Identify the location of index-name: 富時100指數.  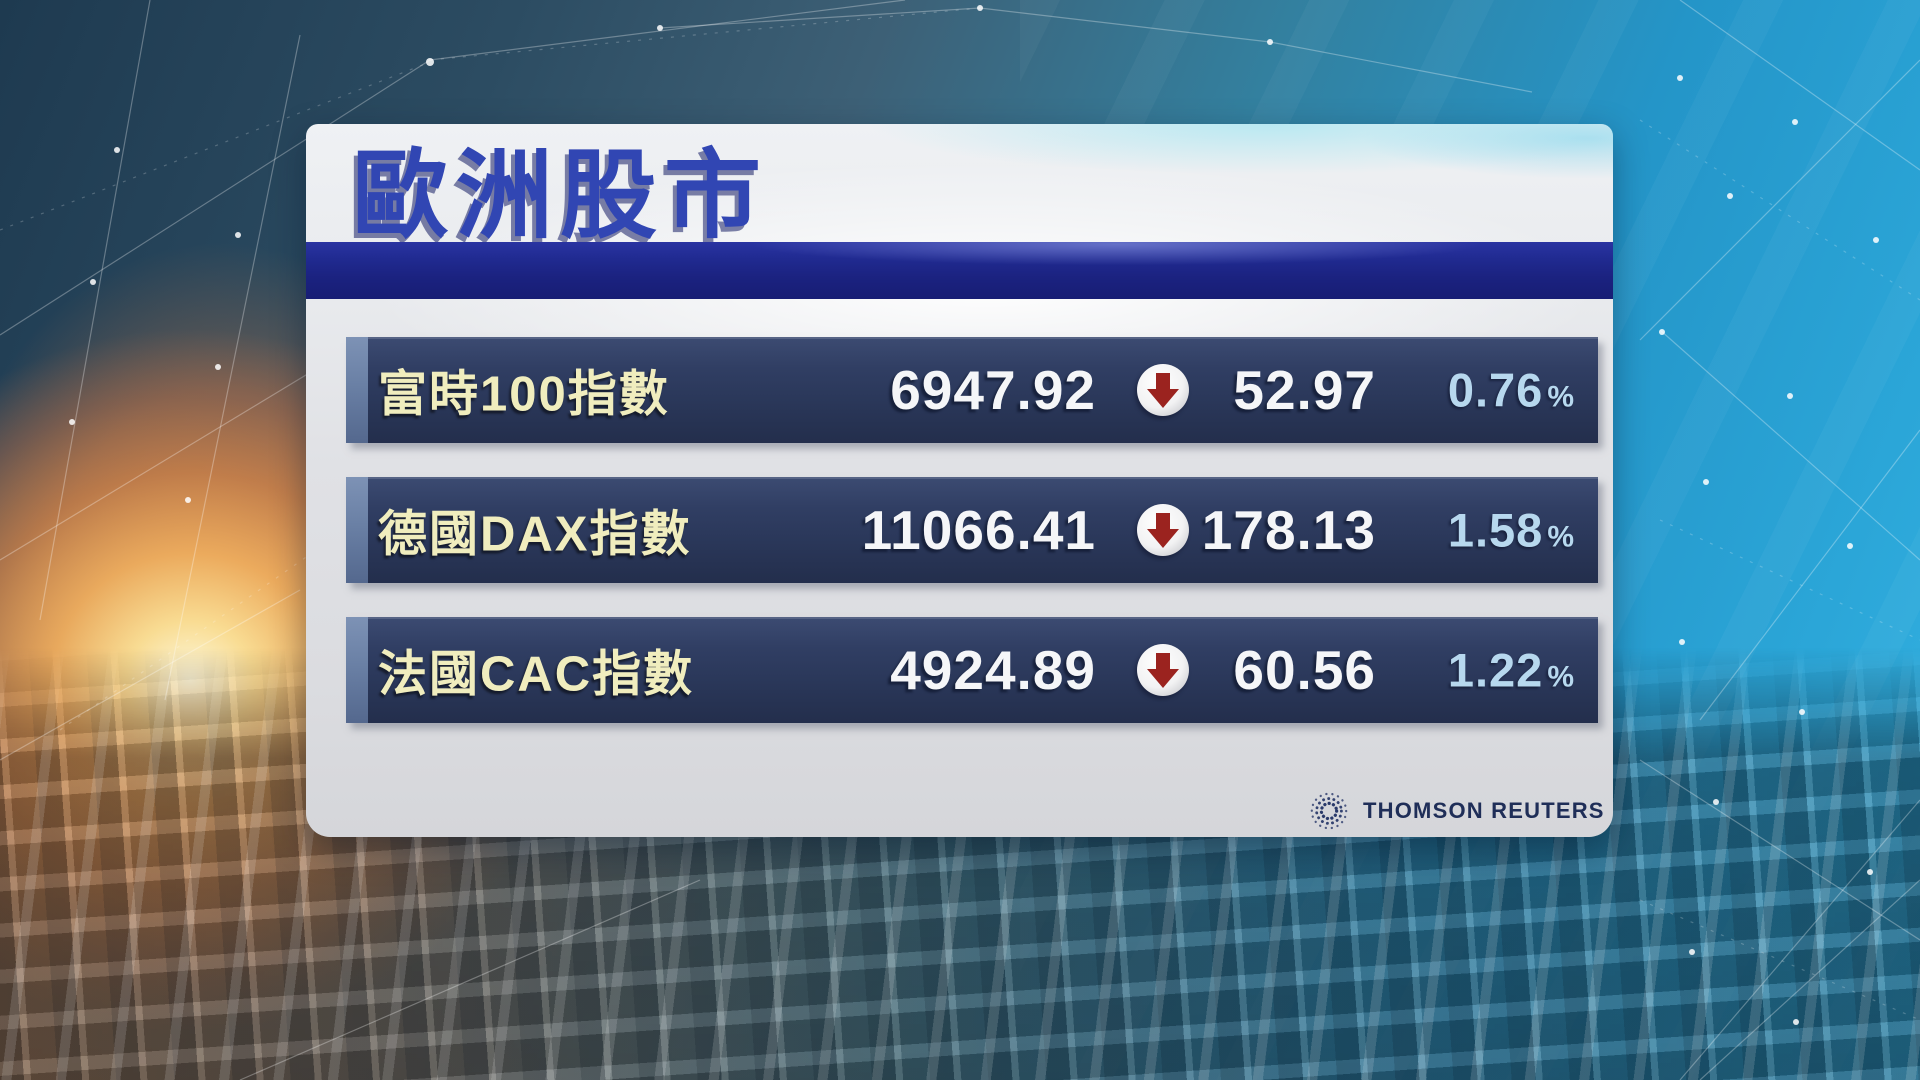
(524, 394).